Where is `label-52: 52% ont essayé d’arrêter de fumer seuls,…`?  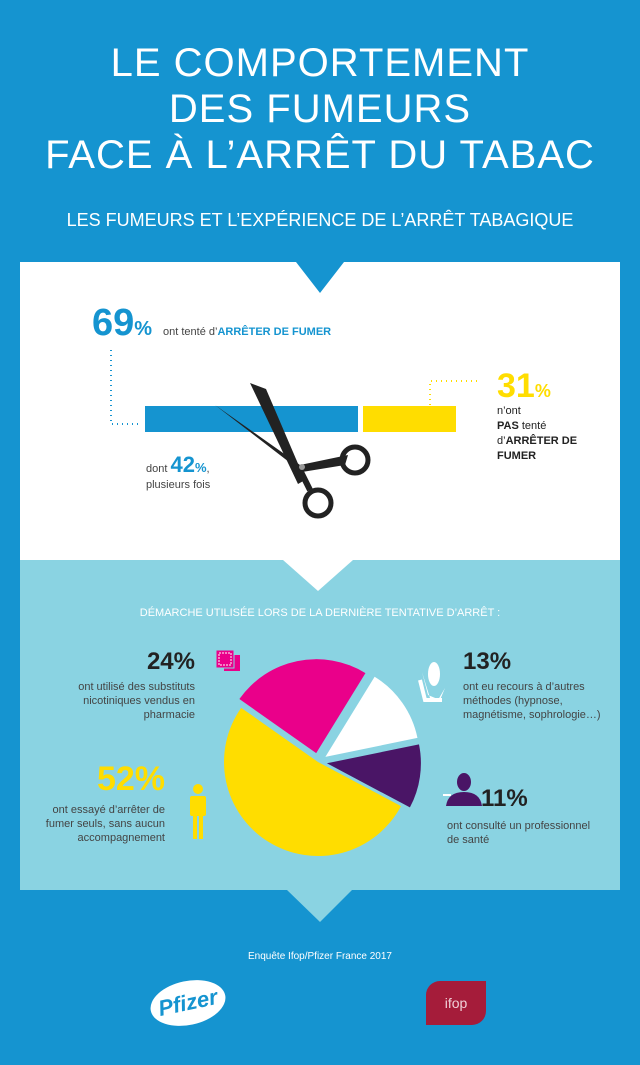
label-52: 52% ont essayé d’arrêter de fumer seuls,… is located at coordinates (105, 802).